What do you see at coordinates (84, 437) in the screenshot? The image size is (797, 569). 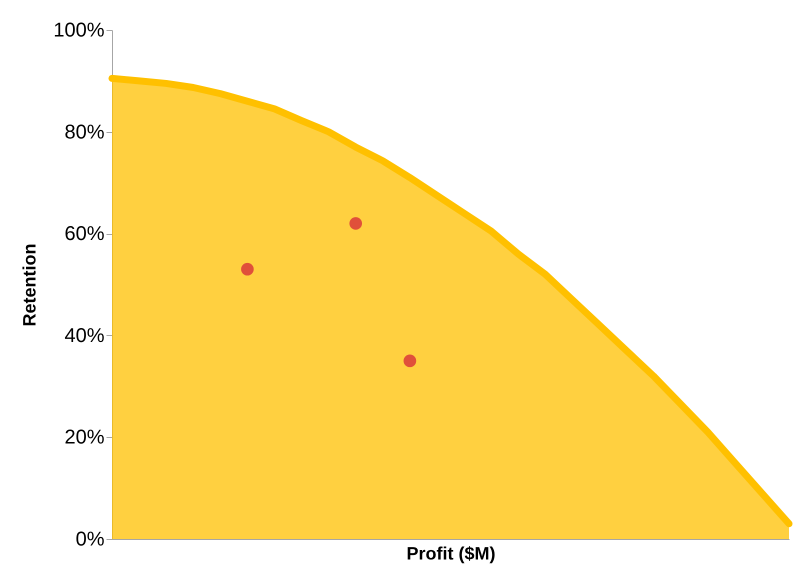 I see `y-tick-label: 20%` at bounding box center [84, 437].